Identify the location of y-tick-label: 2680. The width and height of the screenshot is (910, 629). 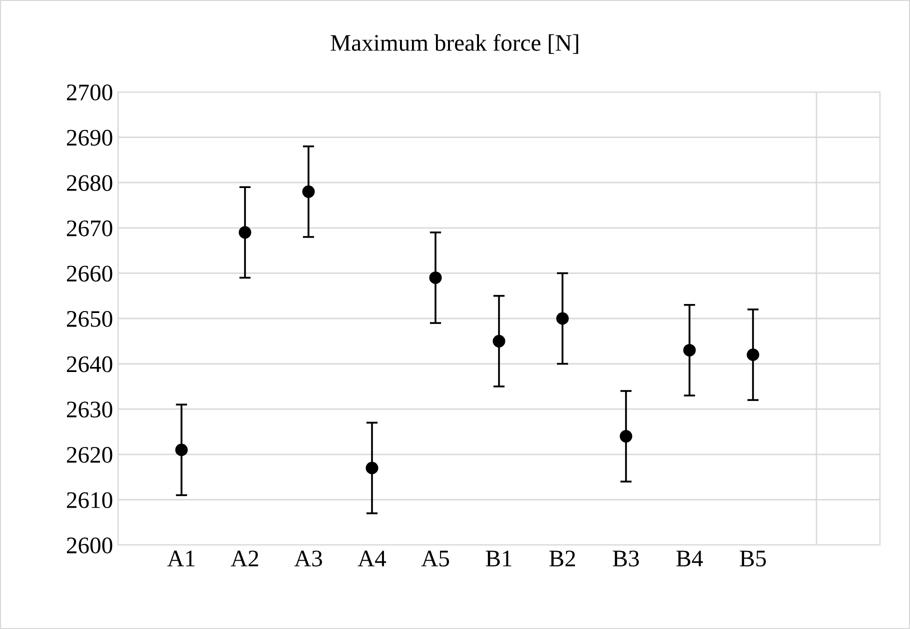
(89, 183).